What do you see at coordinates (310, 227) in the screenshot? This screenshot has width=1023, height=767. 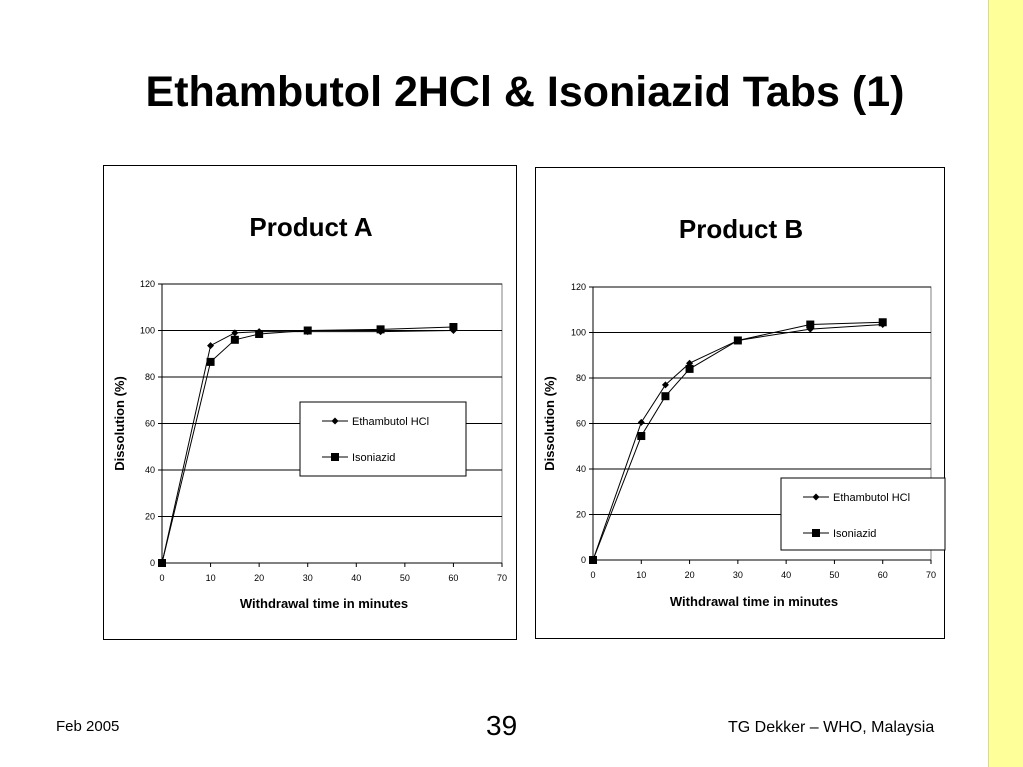 I see `chart-title: Product A` at bounding box center [310, 227].